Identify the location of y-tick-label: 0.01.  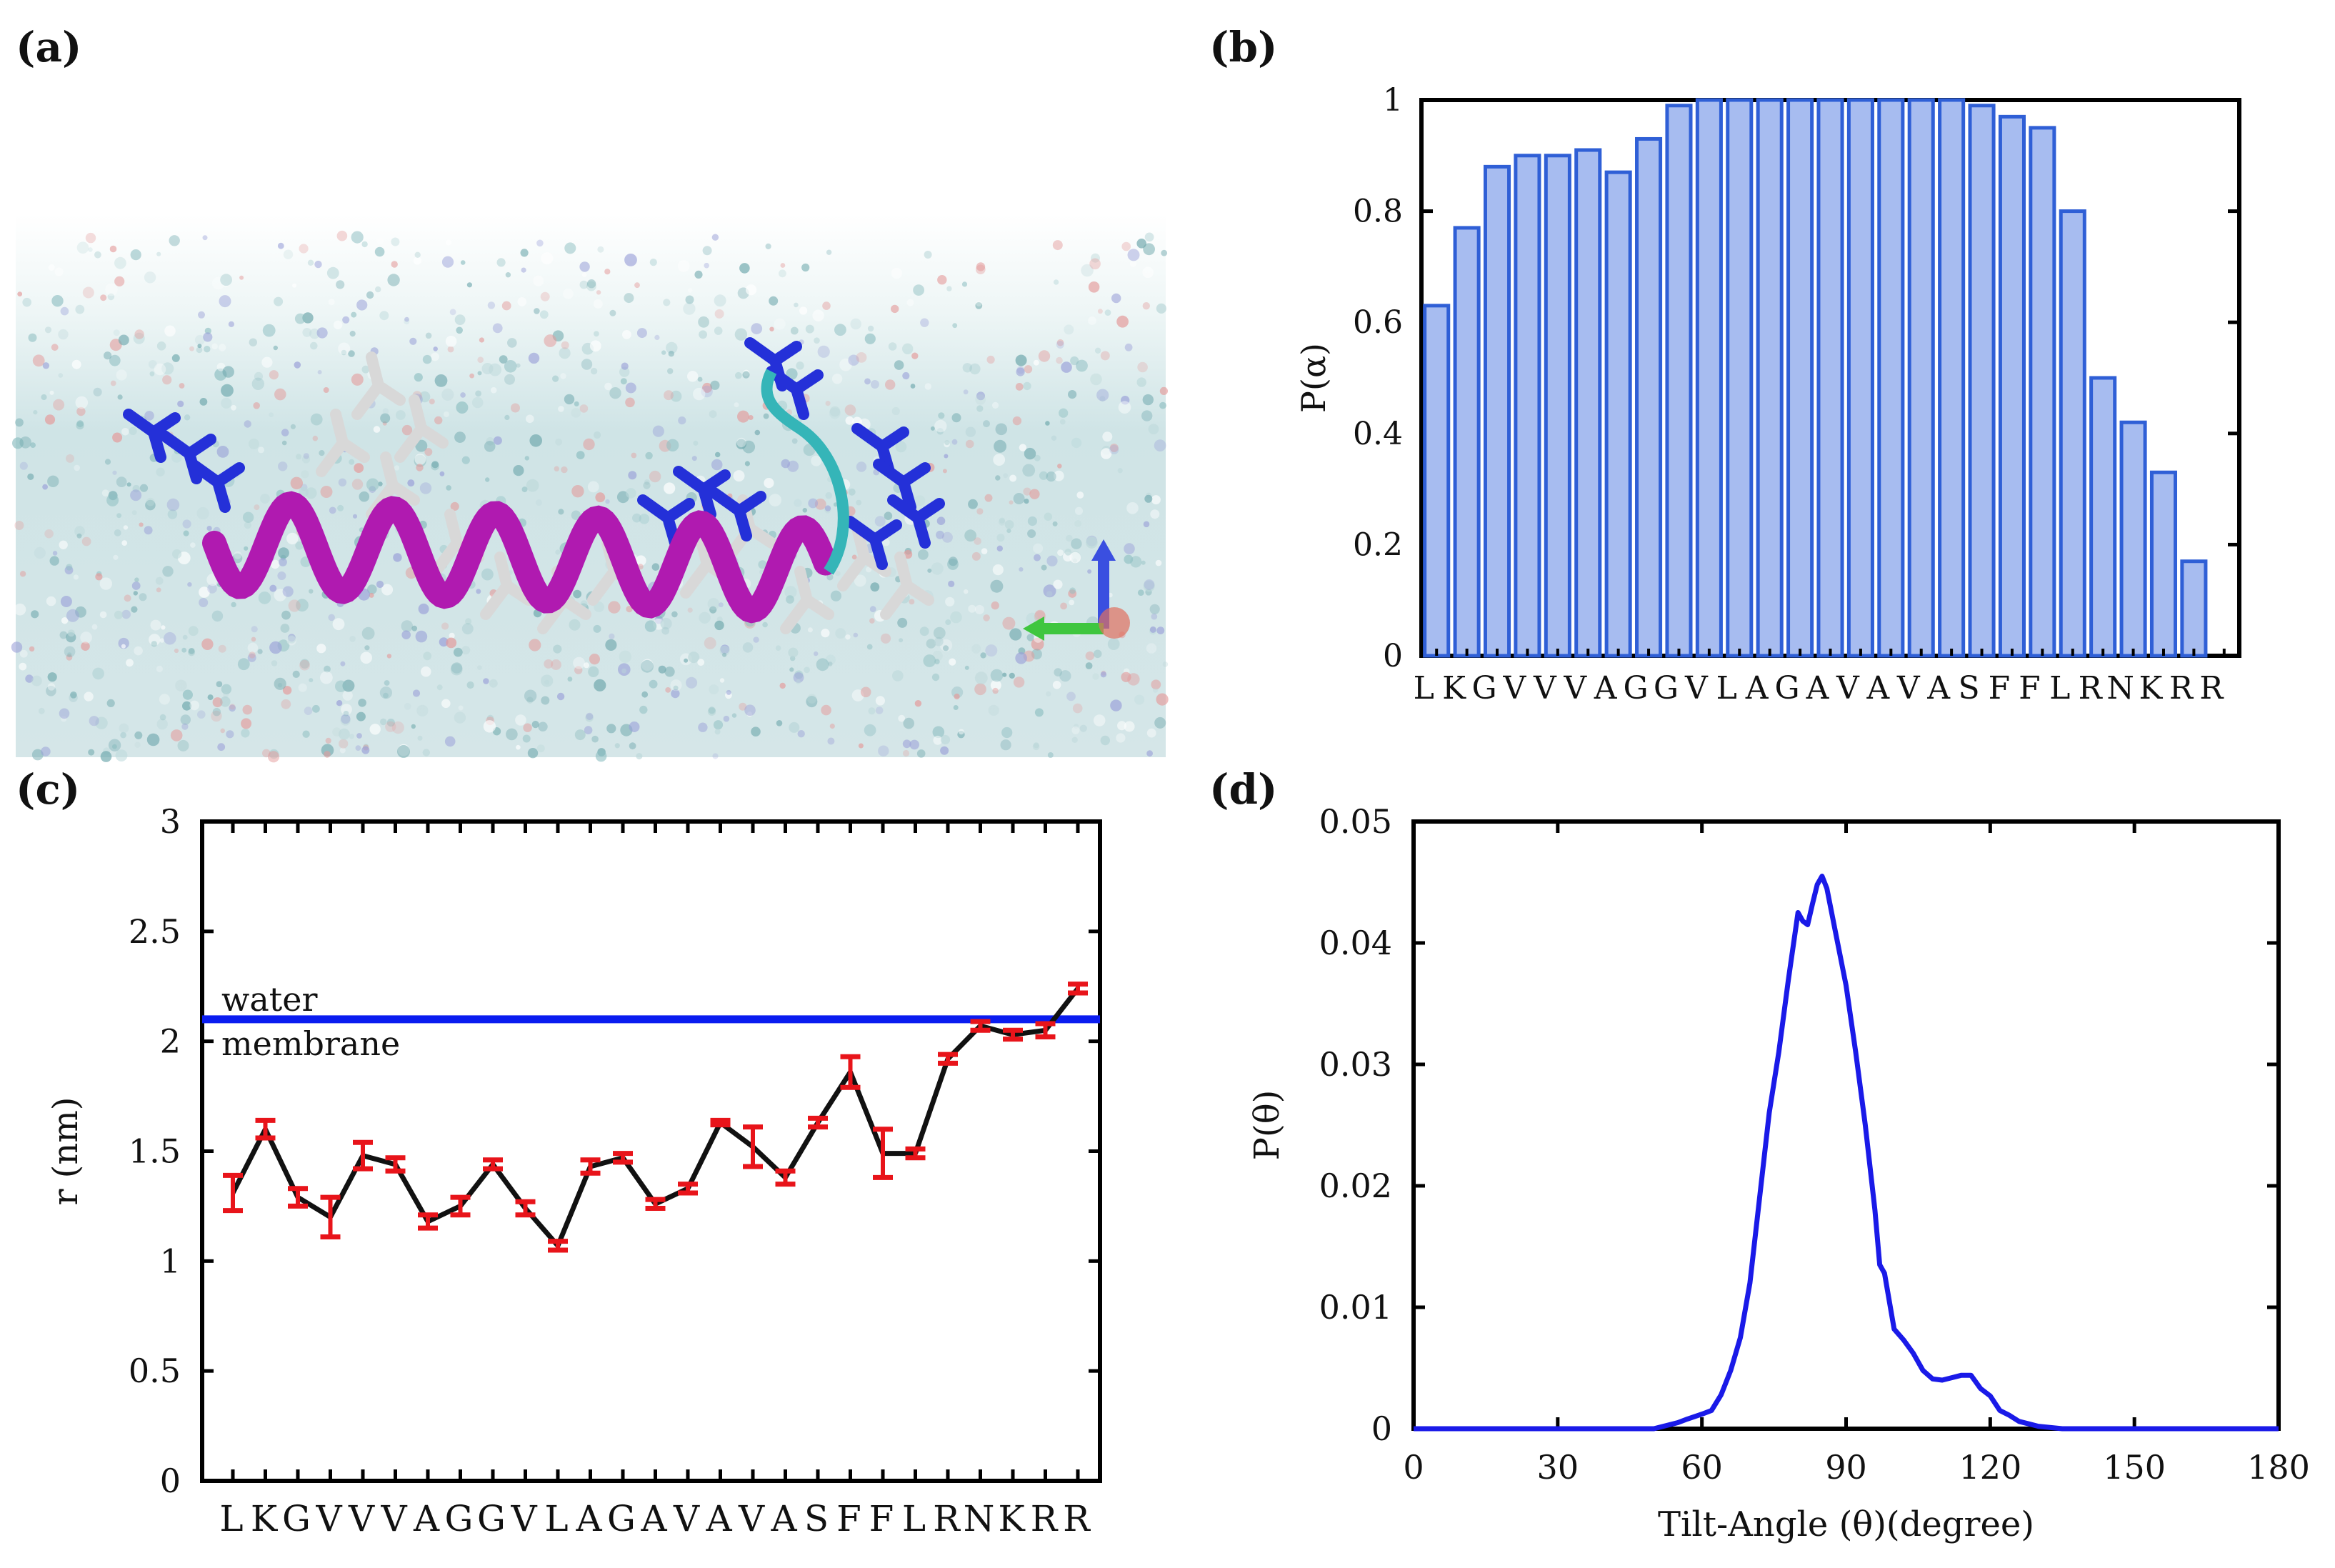
(1355, 1307).